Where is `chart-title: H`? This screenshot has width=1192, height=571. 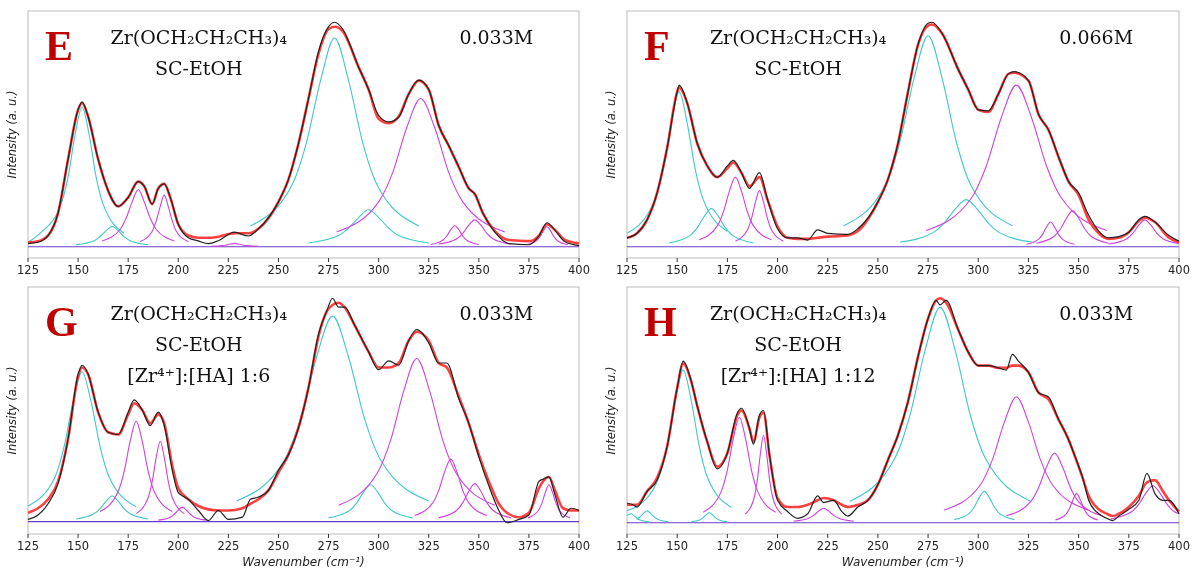 chart-title: H is located at coordinates (660, 322).